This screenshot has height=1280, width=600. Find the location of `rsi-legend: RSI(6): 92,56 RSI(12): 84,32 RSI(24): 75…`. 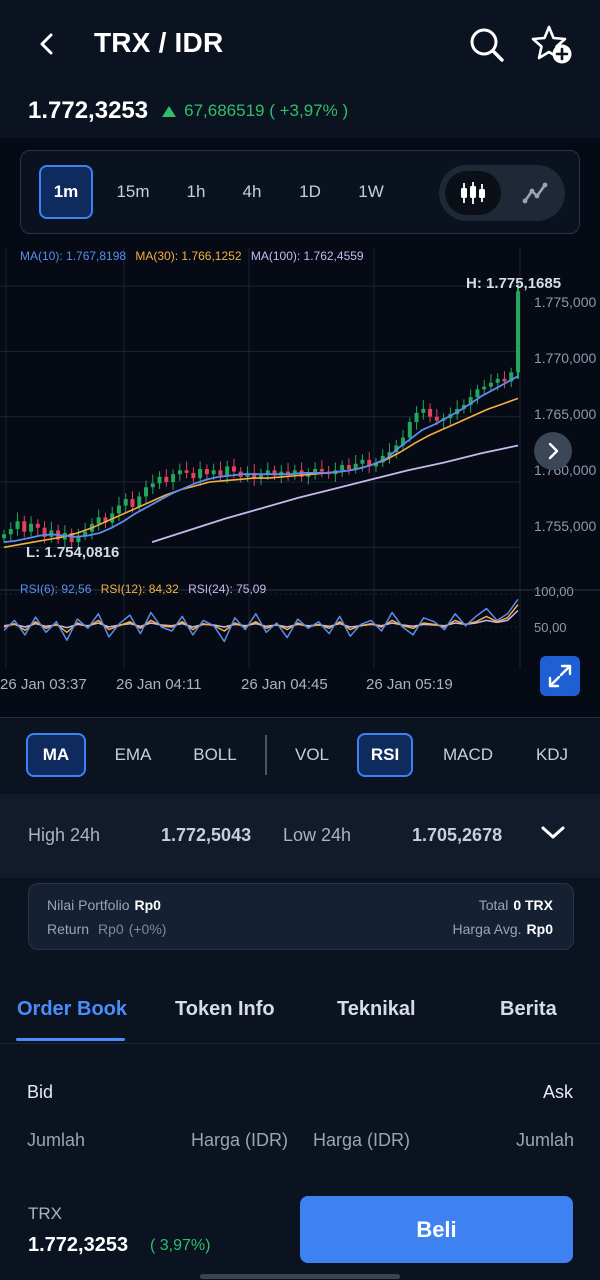

rsi-legend: RSI(6): 92,56 RSI(12): 84,32 RSI(24): 75… is located at coordinates (146, 589).